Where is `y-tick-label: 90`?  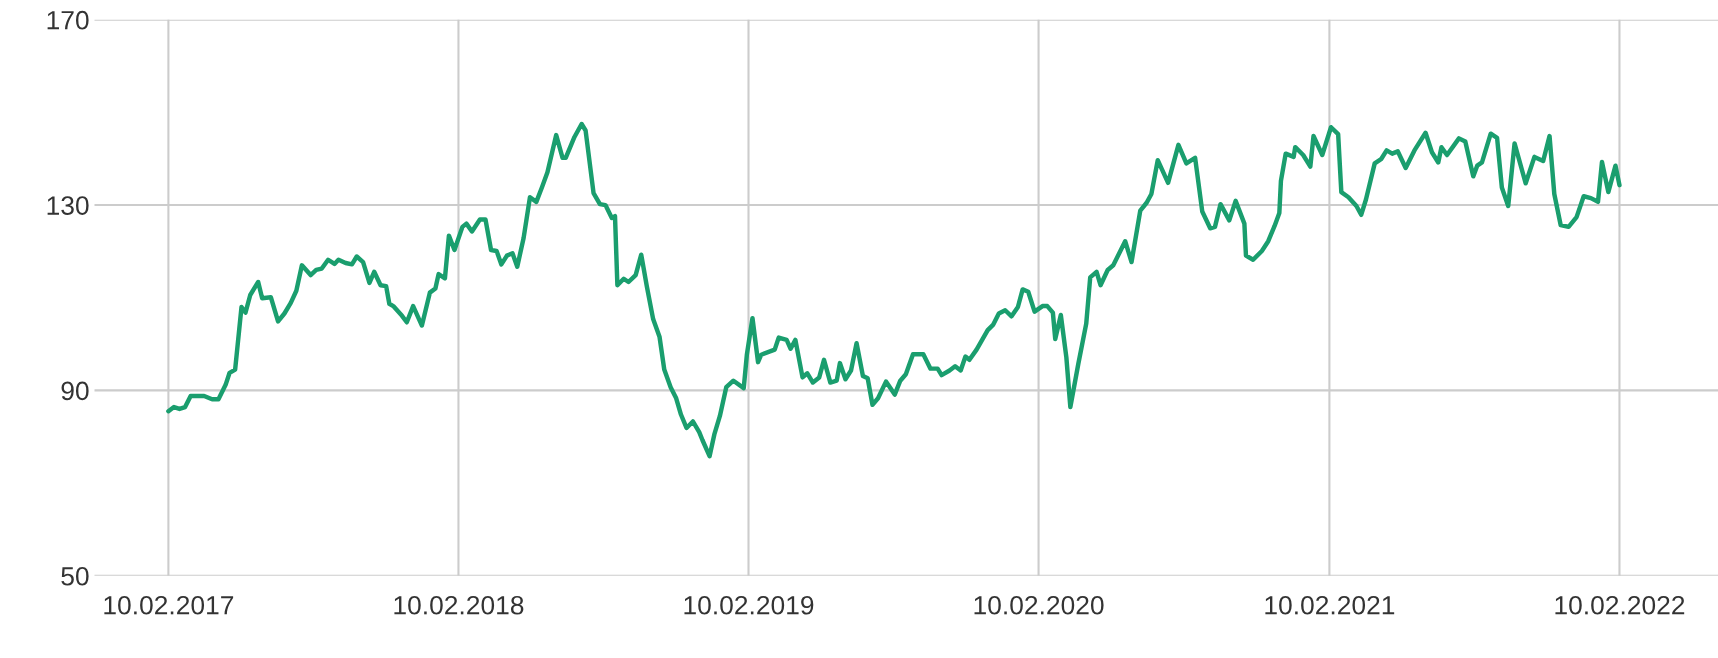 y-tick-label: 90 is located at coordinates (75, 391).